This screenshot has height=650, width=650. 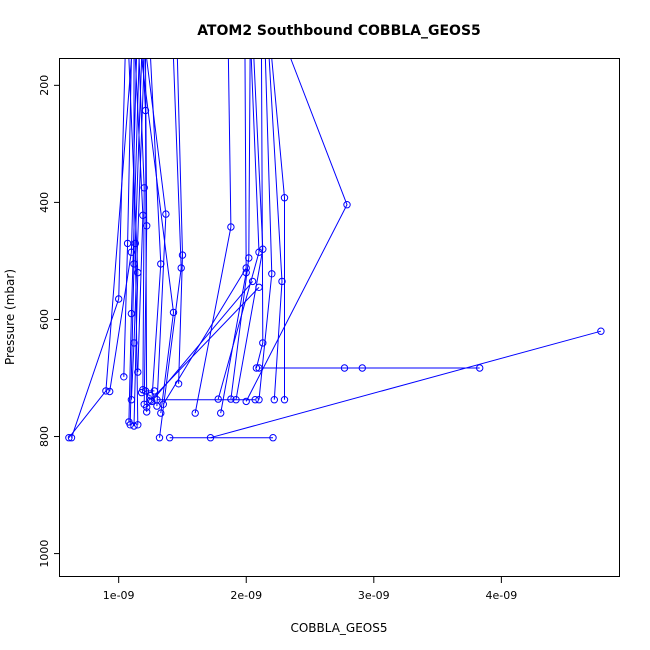 I want to click on x-tick-label: 1e-09, so click(x=119, y=595).